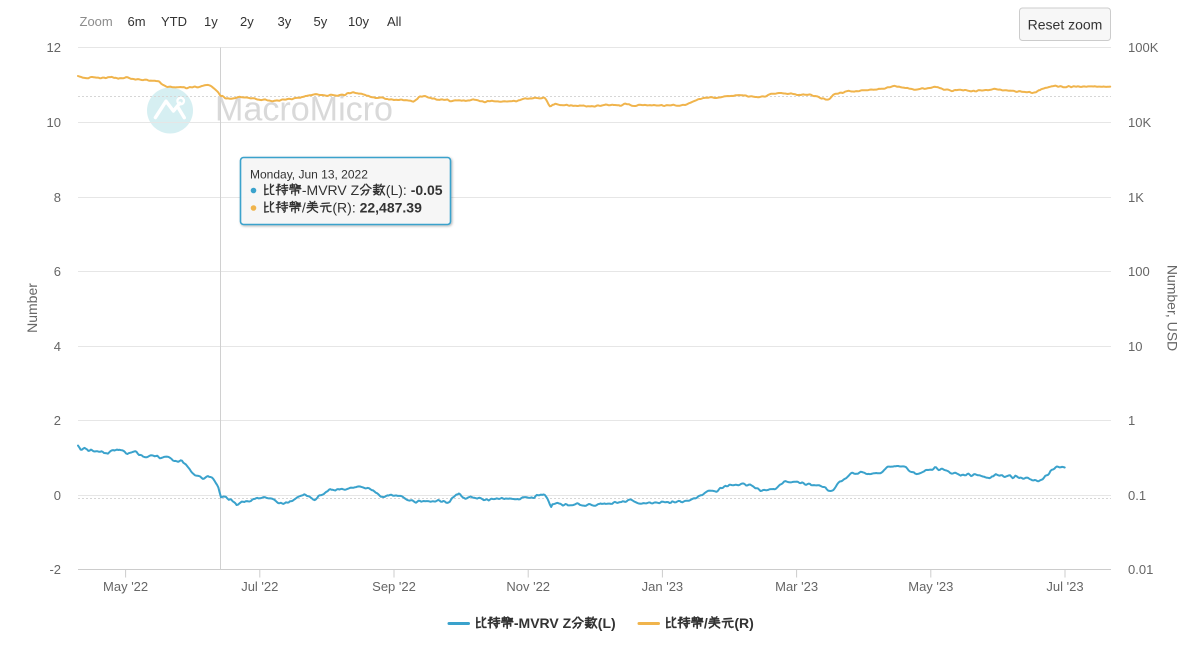 The height and width of the screenshot is (647, 1200). Describe the element at coordinates (1143, 47) in the screenshot. I see `svg-text: 100K` at that location.